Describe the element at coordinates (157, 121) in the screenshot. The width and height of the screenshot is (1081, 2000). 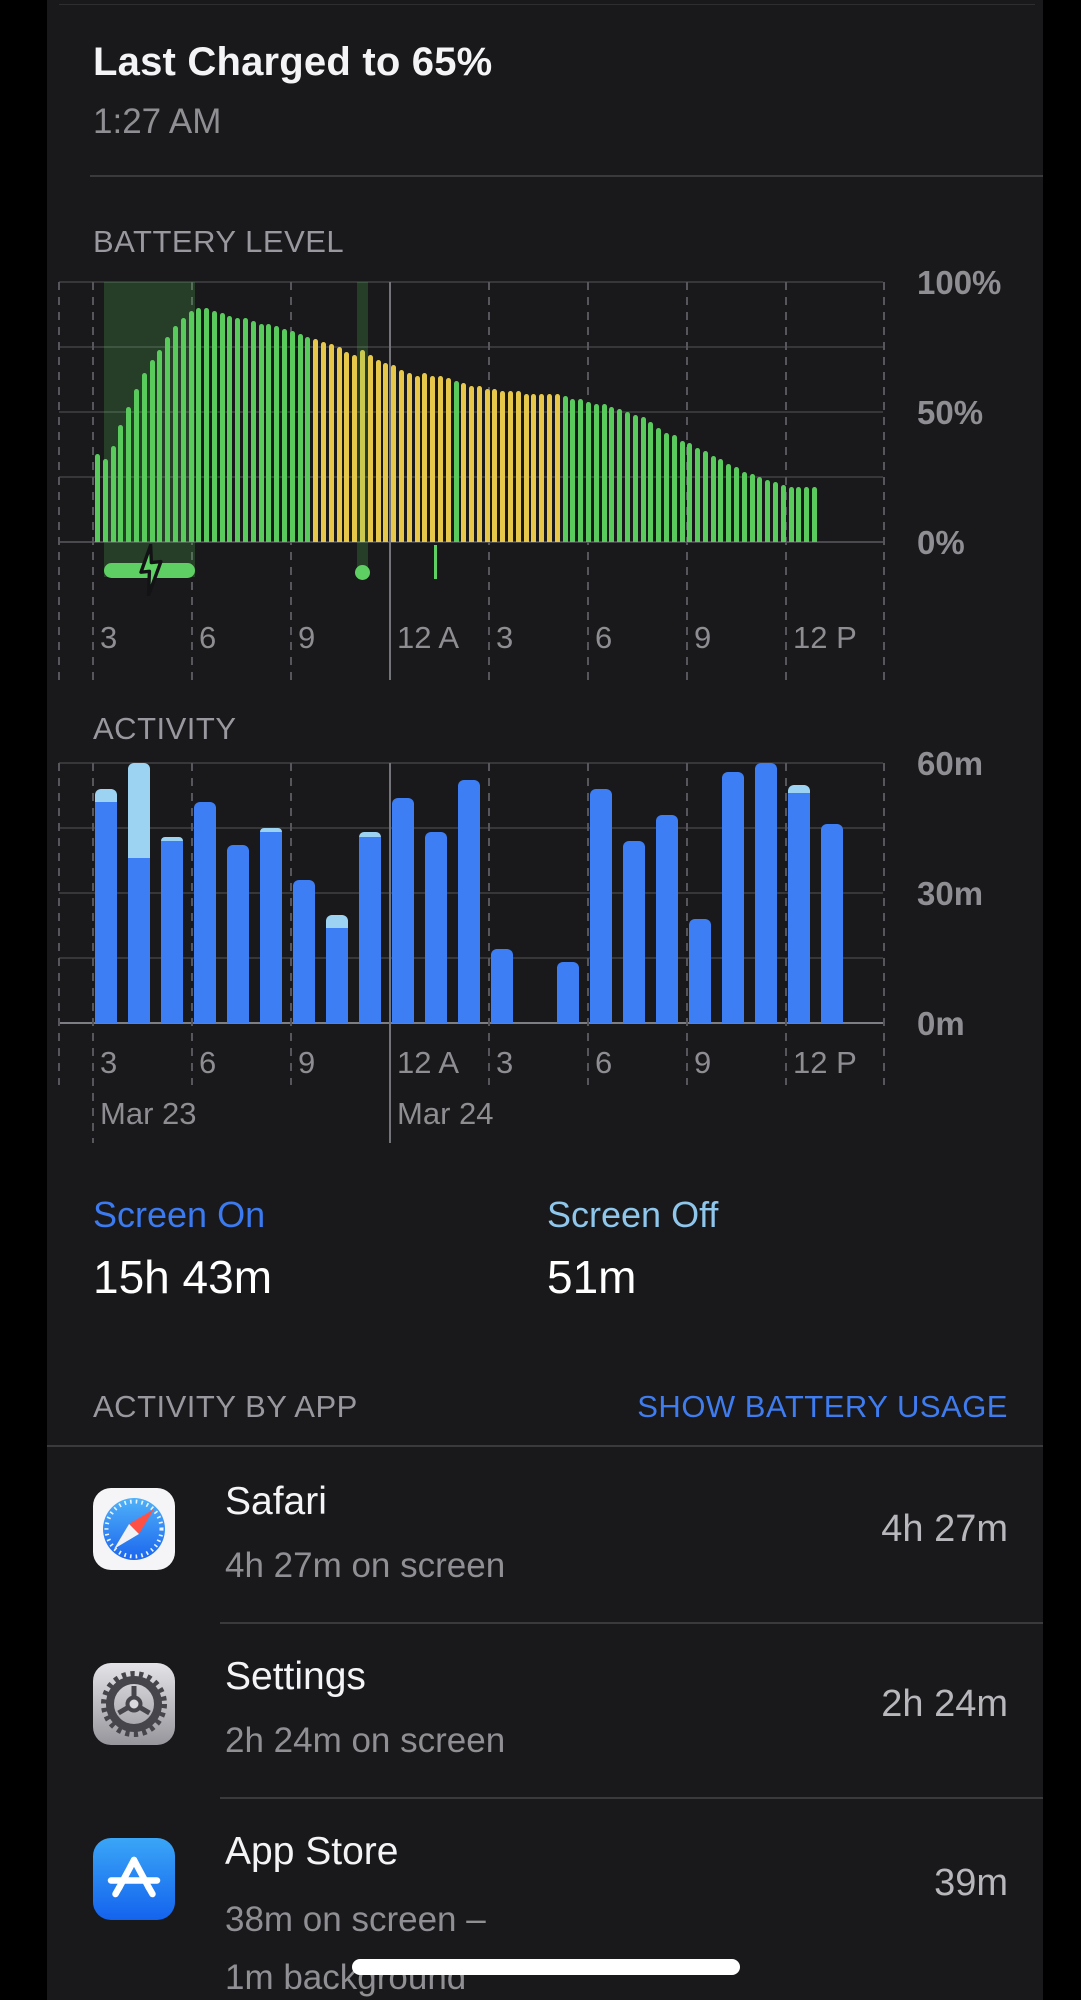
I see `last-charged-time: 1:27 AM` at that location.